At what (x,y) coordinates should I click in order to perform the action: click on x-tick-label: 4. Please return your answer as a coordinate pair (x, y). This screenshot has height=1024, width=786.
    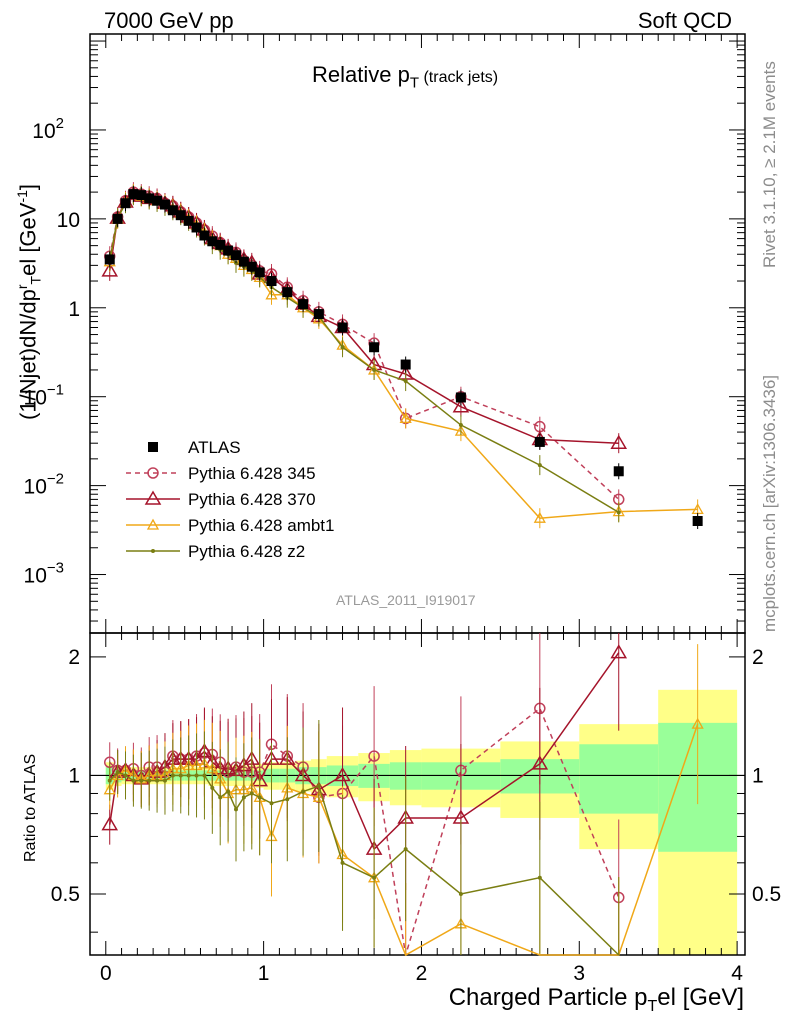
    Looking at the image, I should click on (737, 973).